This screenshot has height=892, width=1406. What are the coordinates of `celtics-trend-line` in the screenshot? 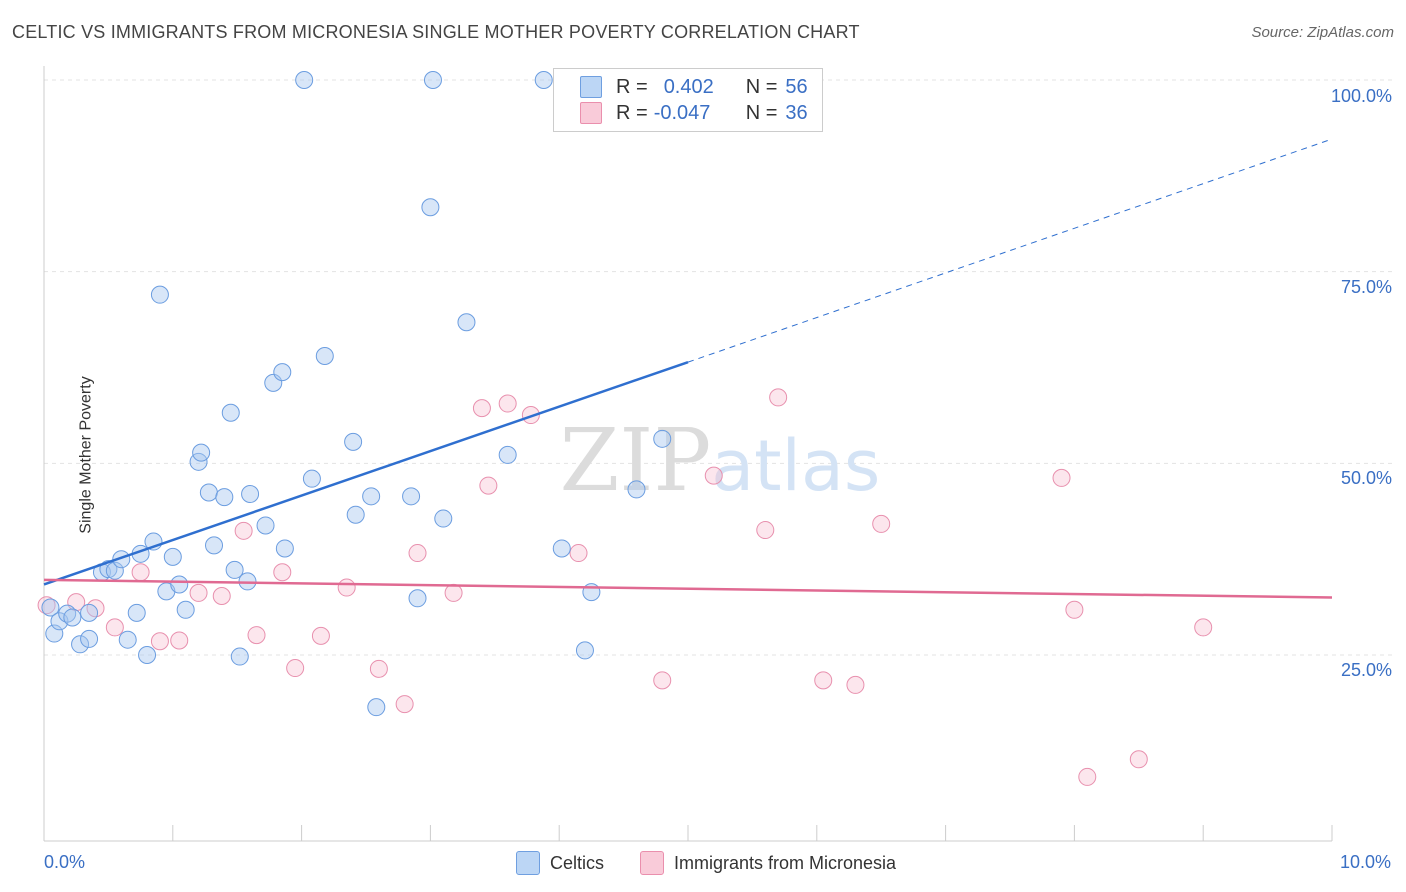 It's located at (366, 473).